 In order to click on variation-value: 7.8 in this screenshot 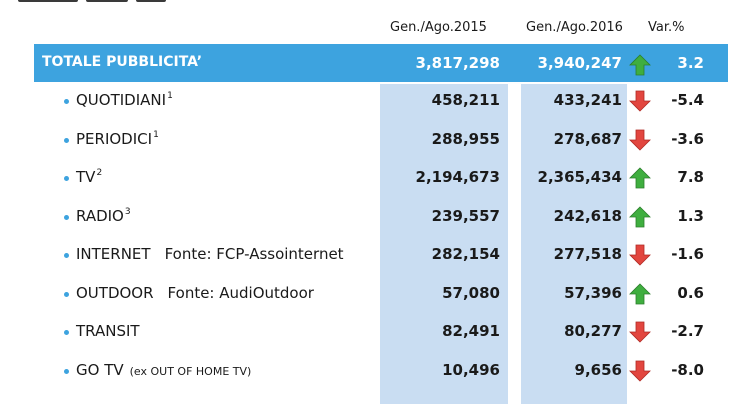, I will do `click(690, 177)`.